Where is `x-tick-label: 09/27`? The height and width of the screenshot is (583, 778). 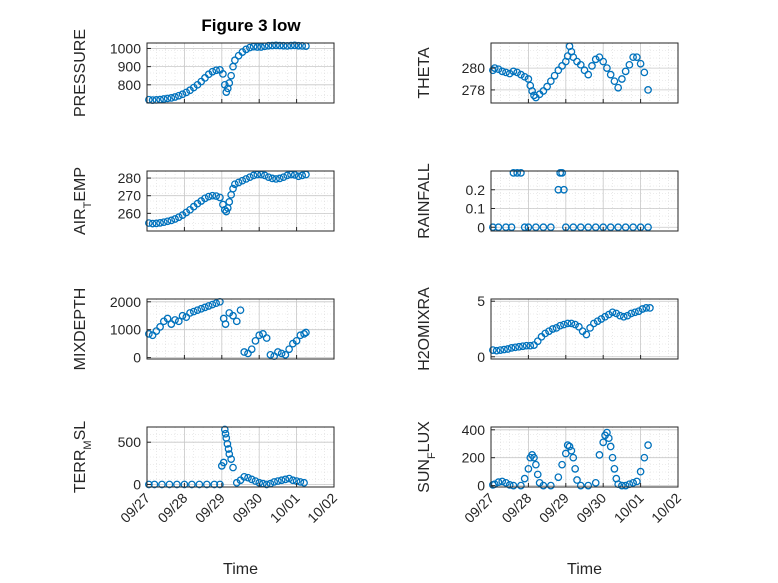 x-tick-label: 09/27 is located at coordinates (135, 508).